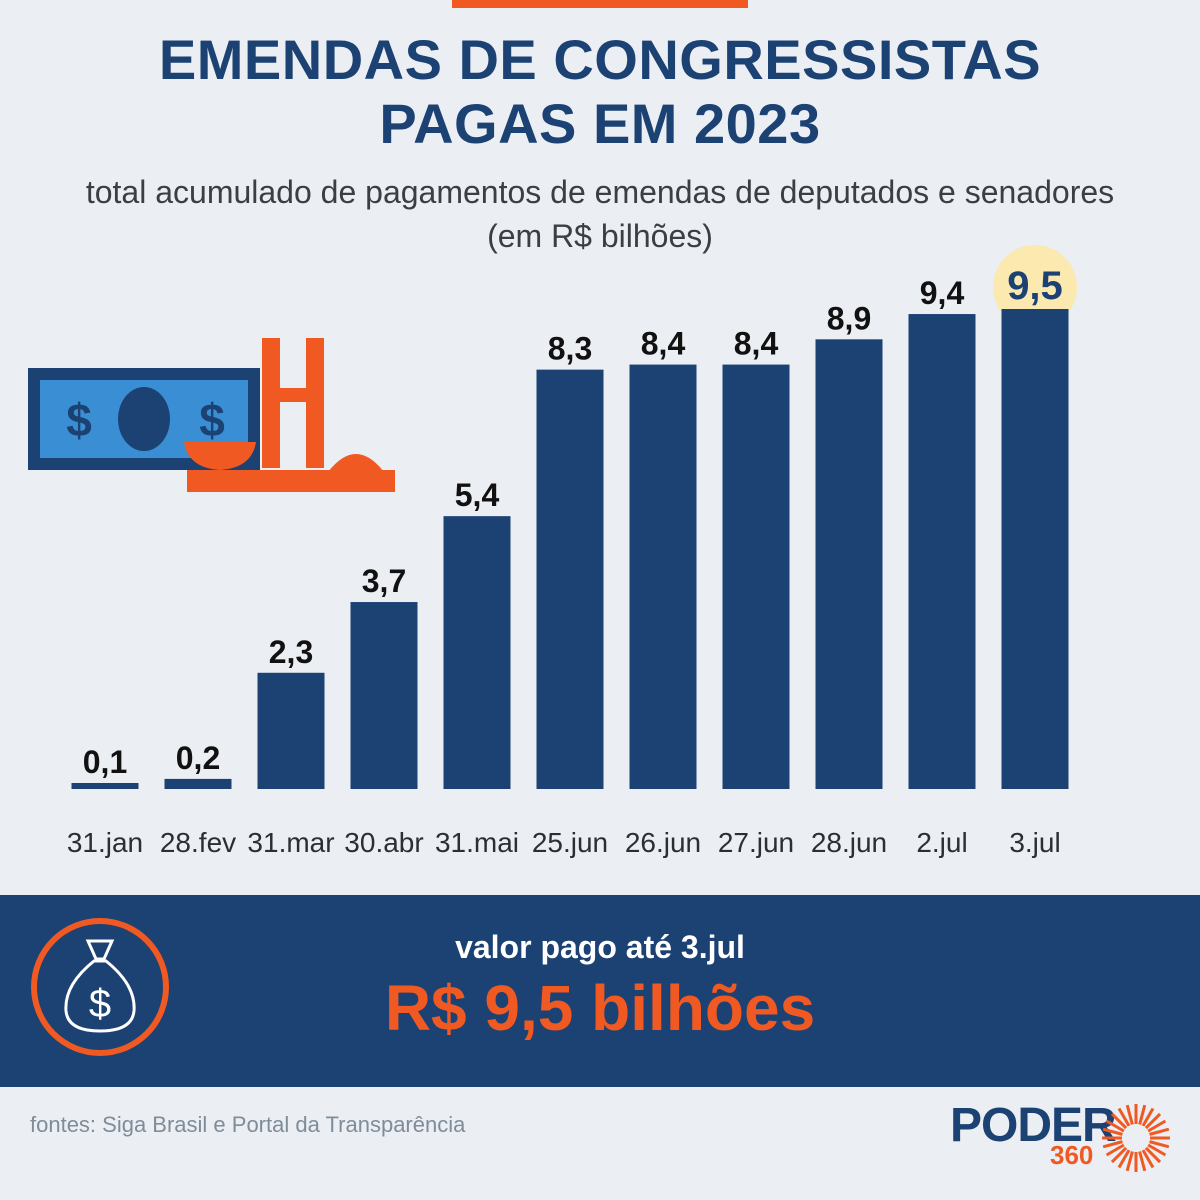  I want to click on sunburst-logo-icon, so click(1136, 1138).